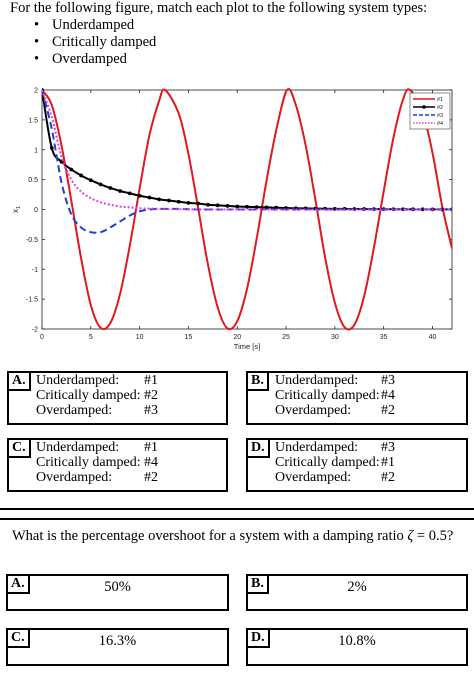  What do you see at coordinates (19, 207) in the screenshot?
I see `y-axis-label-subscript: 1` at bounding box center [19, 207].